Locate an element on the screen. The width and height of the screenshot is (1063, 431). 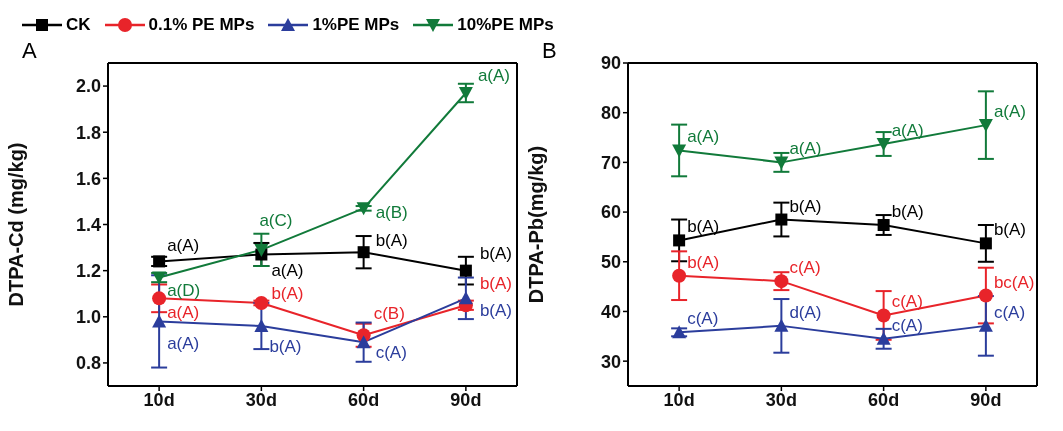
data-label: bc(A) is located at coordinates (1014, 282).